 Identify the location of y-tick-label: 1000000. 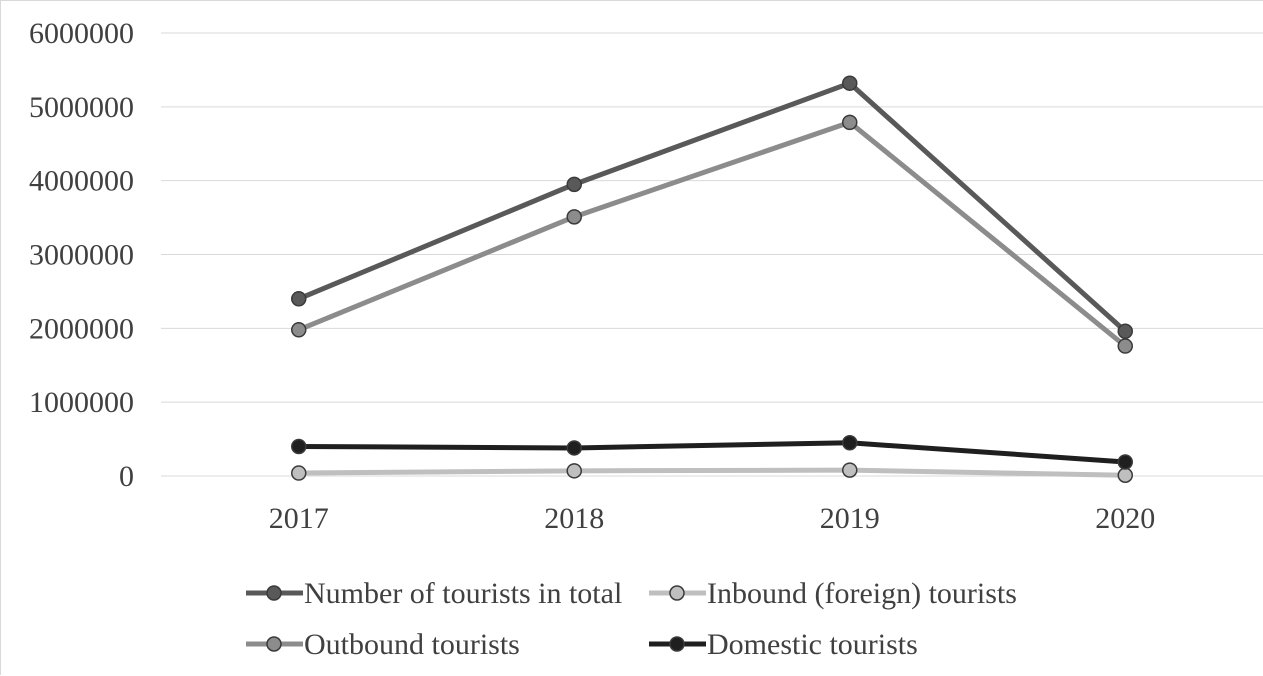
(81, 402).